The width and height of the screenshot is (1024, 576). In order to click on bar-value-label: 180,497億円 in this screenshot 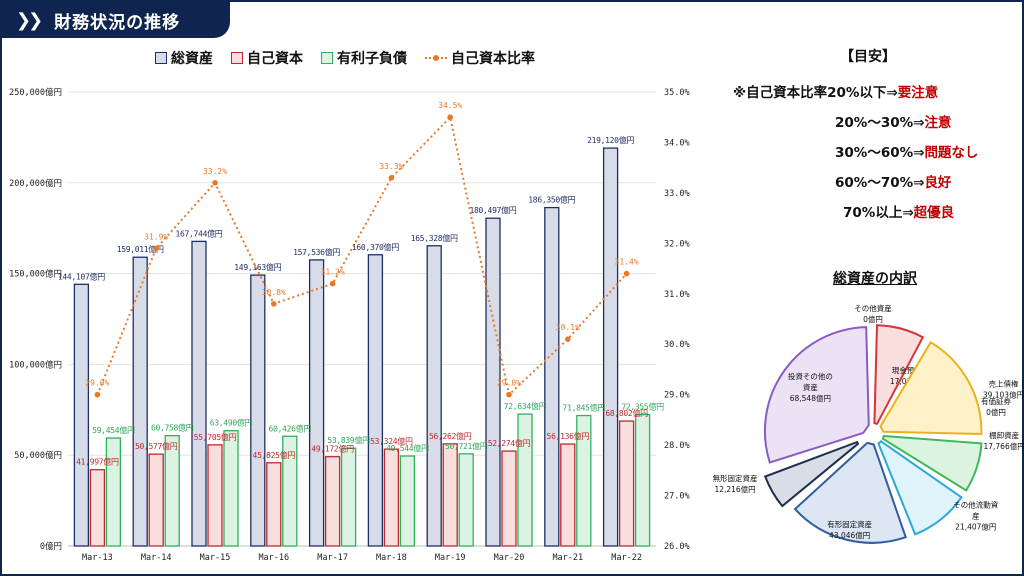, I will do `click(492, 210)`.